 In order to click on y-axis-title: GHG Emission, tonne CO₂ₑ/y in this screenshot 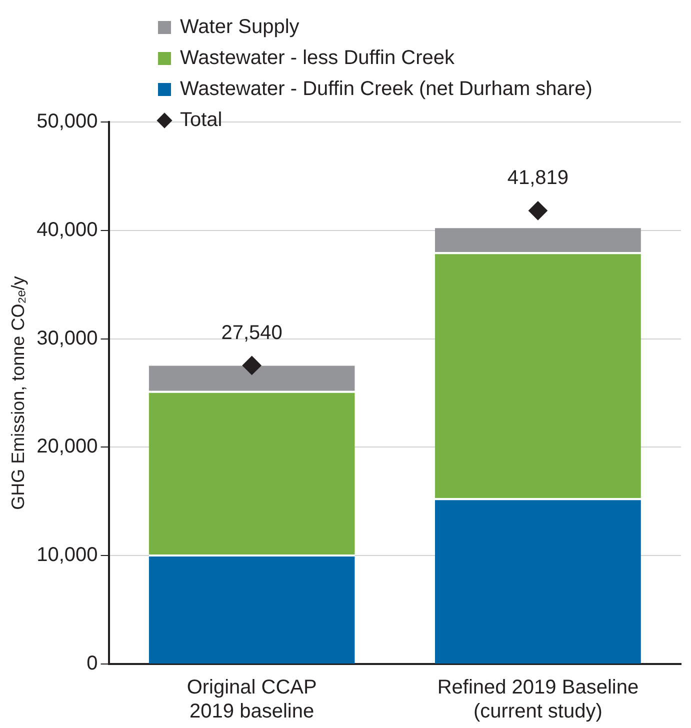, I will do `click(18, 393)`.